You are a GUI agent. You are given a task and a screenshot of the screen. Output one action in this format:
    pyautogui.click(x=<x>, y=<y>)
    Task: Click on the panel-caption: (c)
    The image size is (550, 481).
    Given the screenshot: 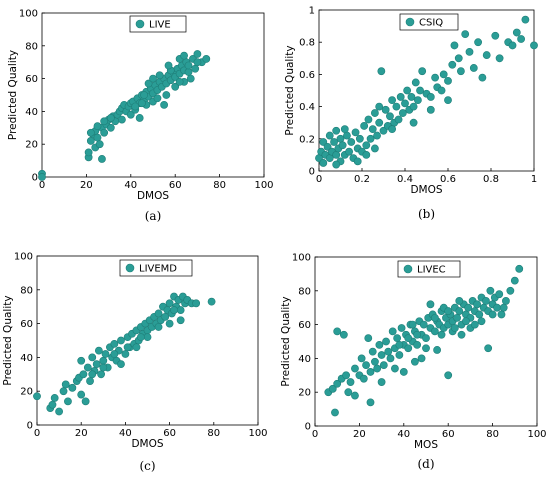 What is the action you would take?
    pyautogui.click(x=147, y=466)
    